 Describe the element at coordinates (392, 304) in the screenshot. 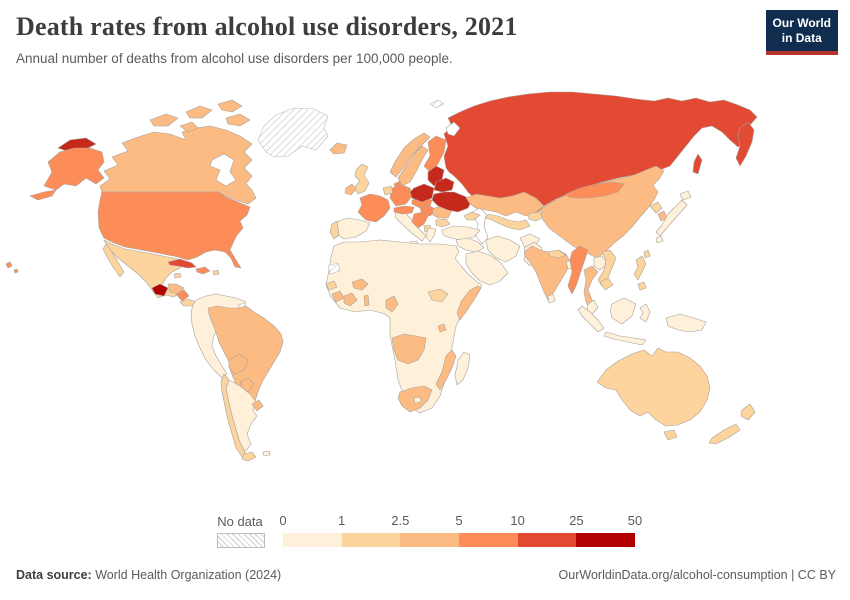

I see `country-cameroon` at that location.